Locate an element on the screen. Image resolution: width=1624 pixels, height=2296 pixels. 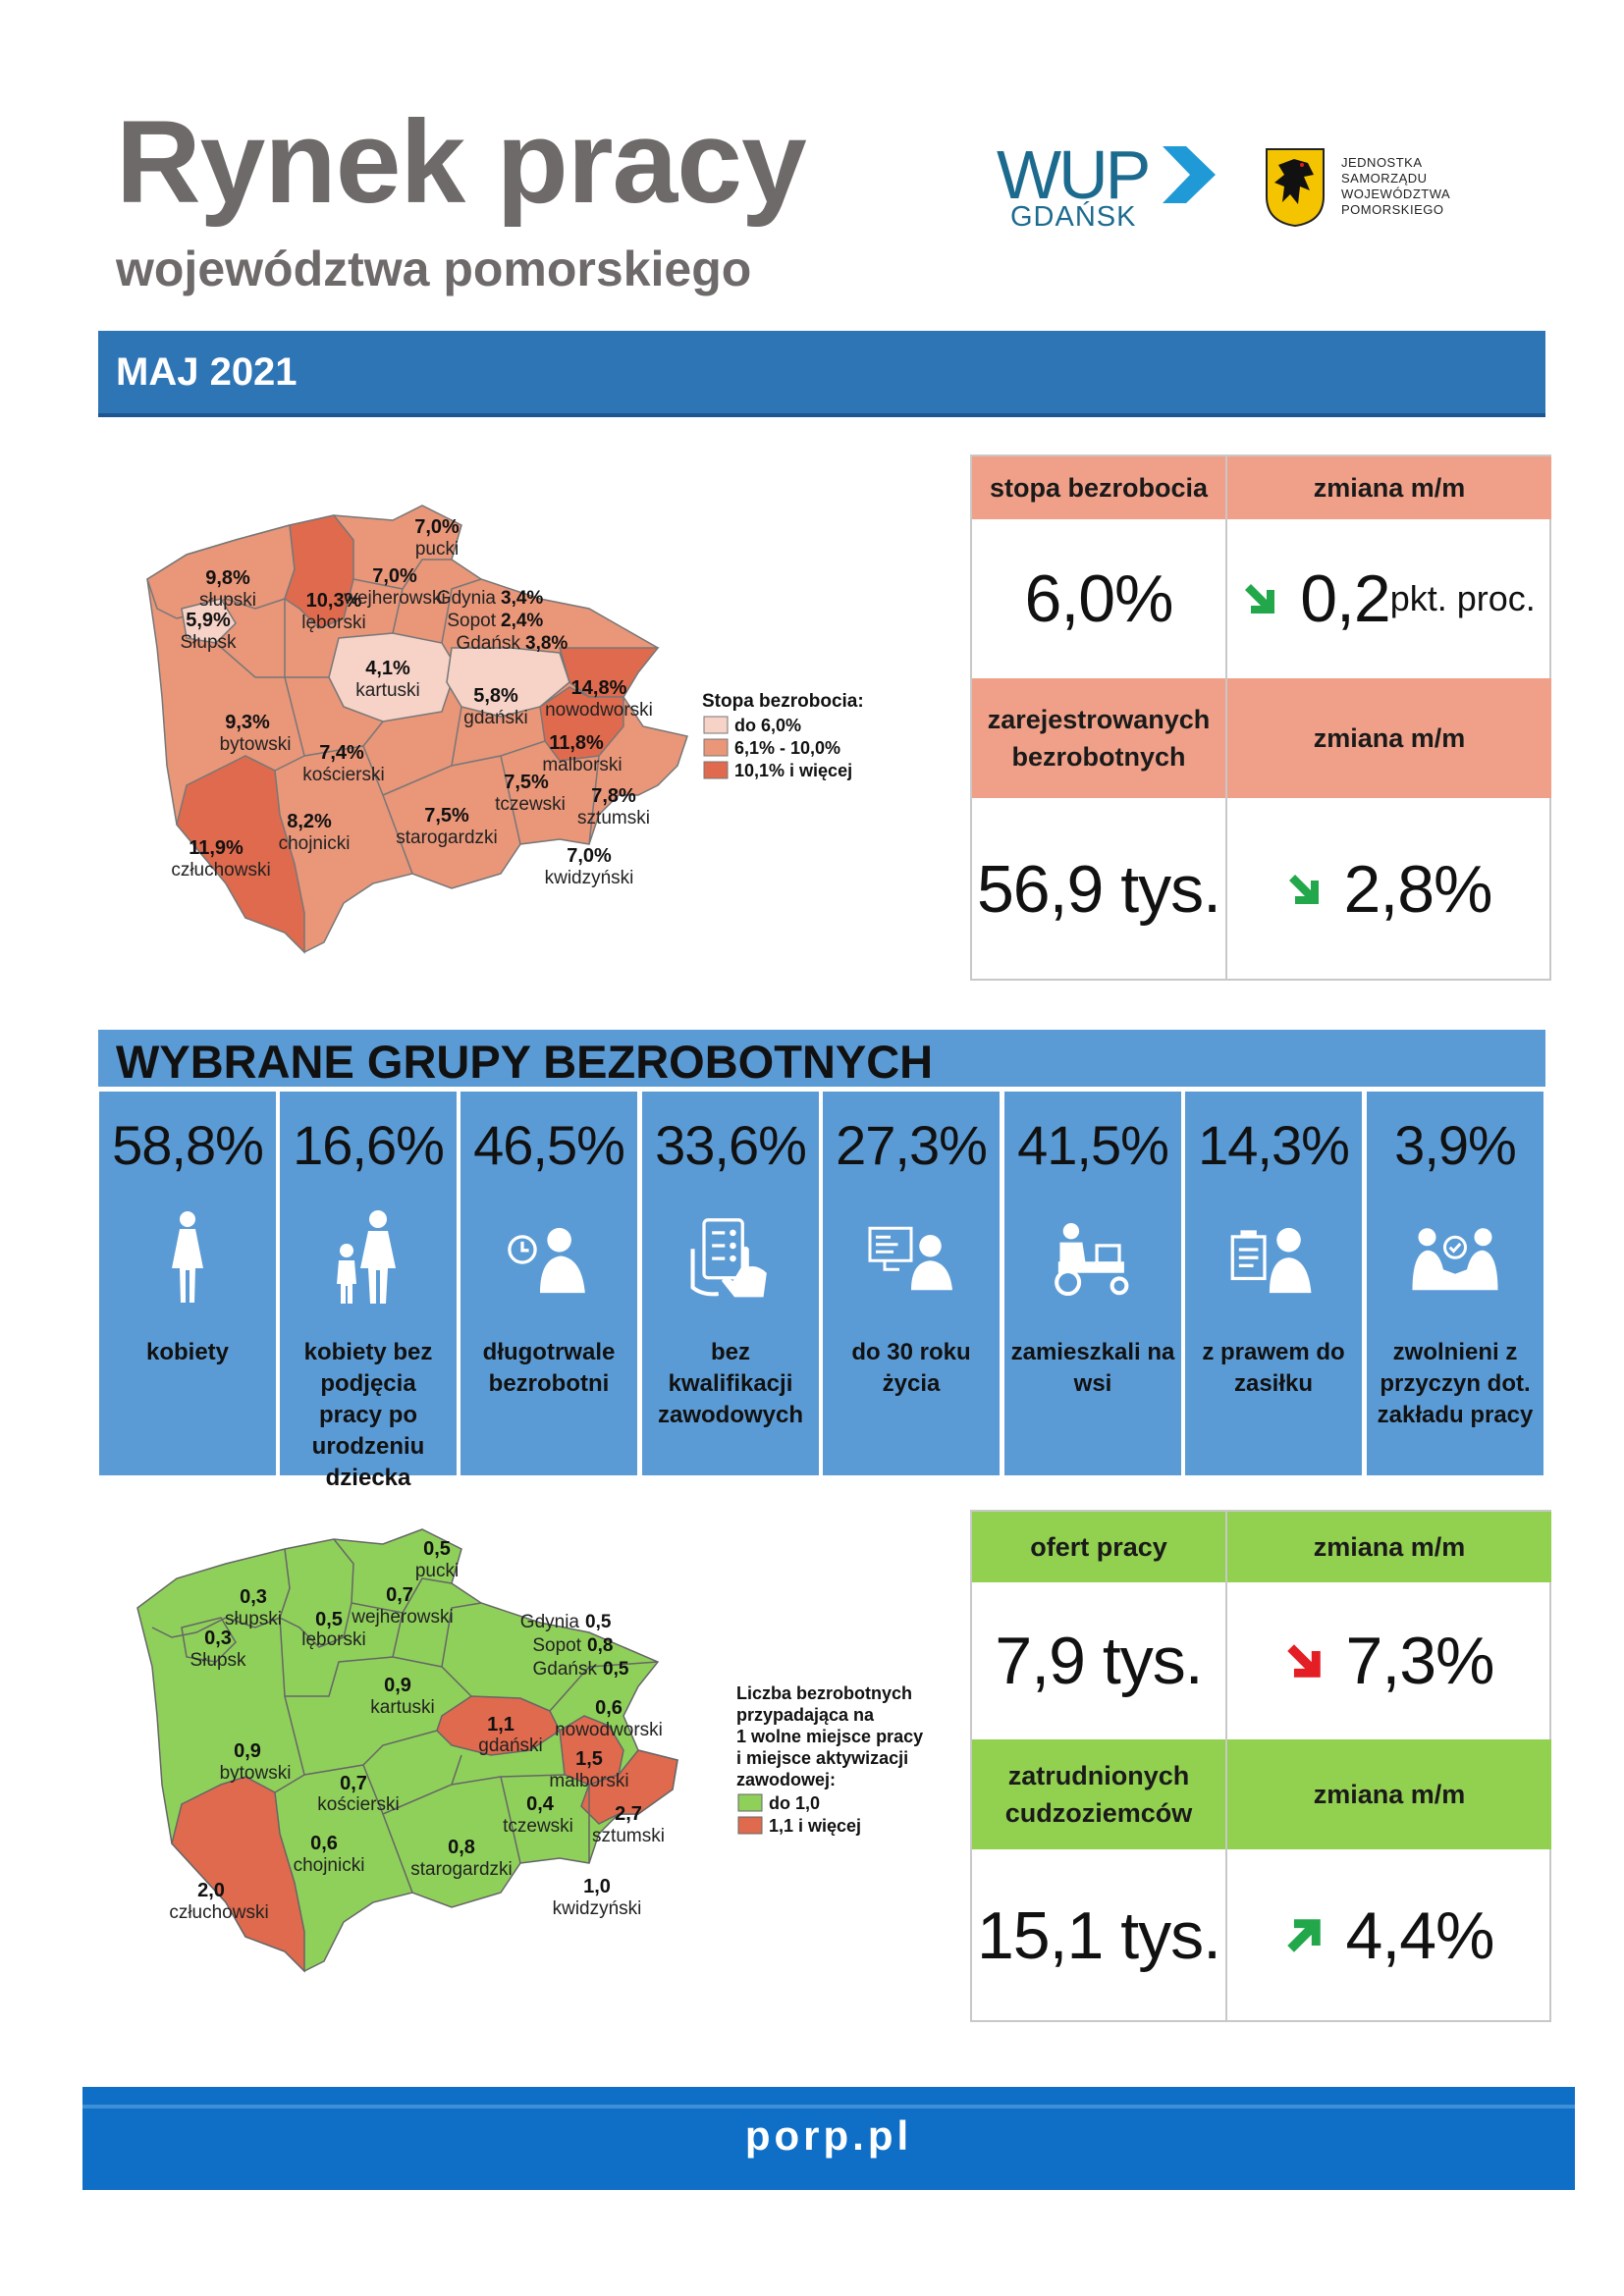
registered-header: zarejestrowanych bezrobotnych is located at coordinates (1098, 738).